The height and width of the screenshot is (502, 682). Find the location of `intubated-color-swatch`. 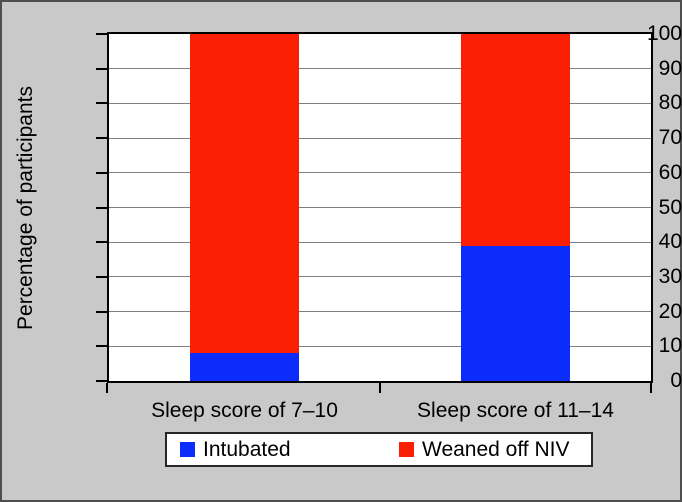

intubated-color-swatch is located at coordinates (187, 449).